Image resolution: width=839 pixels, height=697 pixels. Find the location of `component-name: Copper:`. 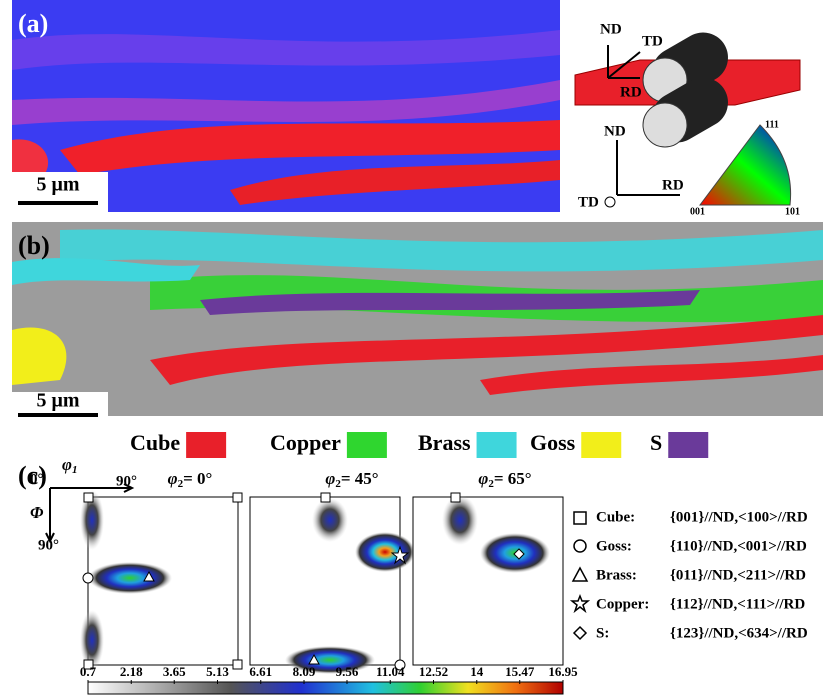

component-name: Copper: is located at coordinates (622, 604).